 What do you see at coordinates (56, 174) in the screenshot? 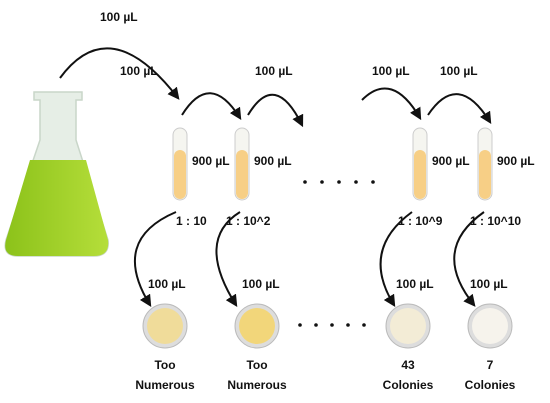
I see `flask` at bounding box center [56, 174].